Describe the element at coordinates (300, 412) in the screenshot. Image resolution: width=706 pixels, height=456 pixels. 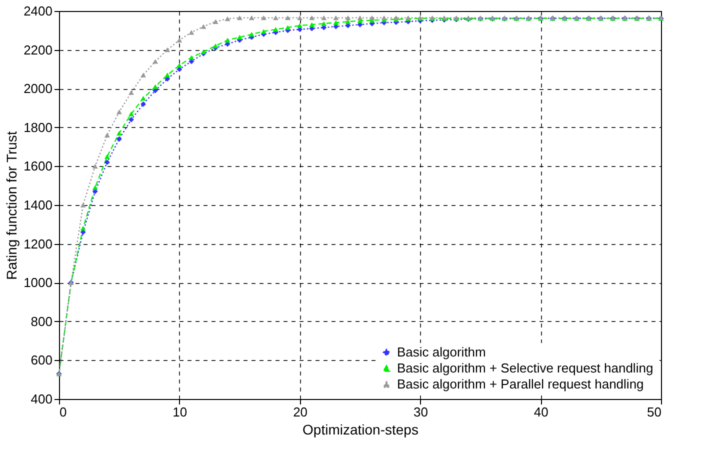
I see `x-tick-label: 20` at that location.